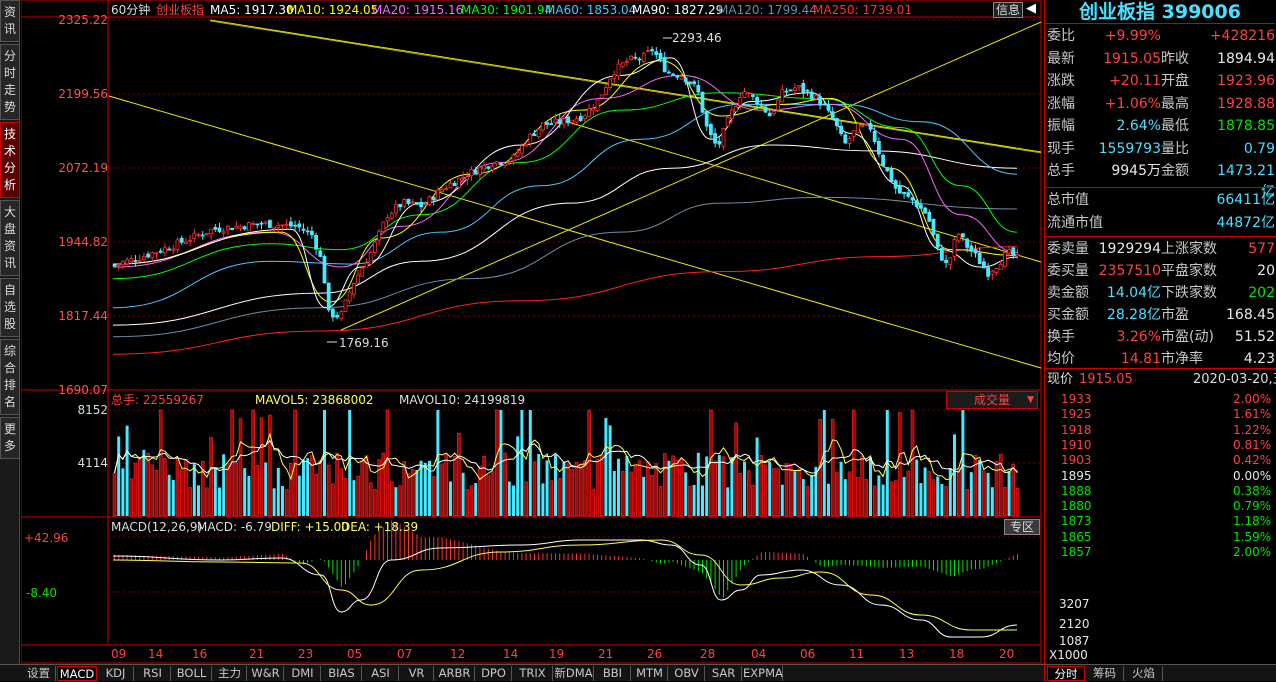 The image size is (1276, 682). What do you see at coordinates (1175, 315) in the screenshot?
I see `quote-label: 市盈` at bounding box center [1175, 315].